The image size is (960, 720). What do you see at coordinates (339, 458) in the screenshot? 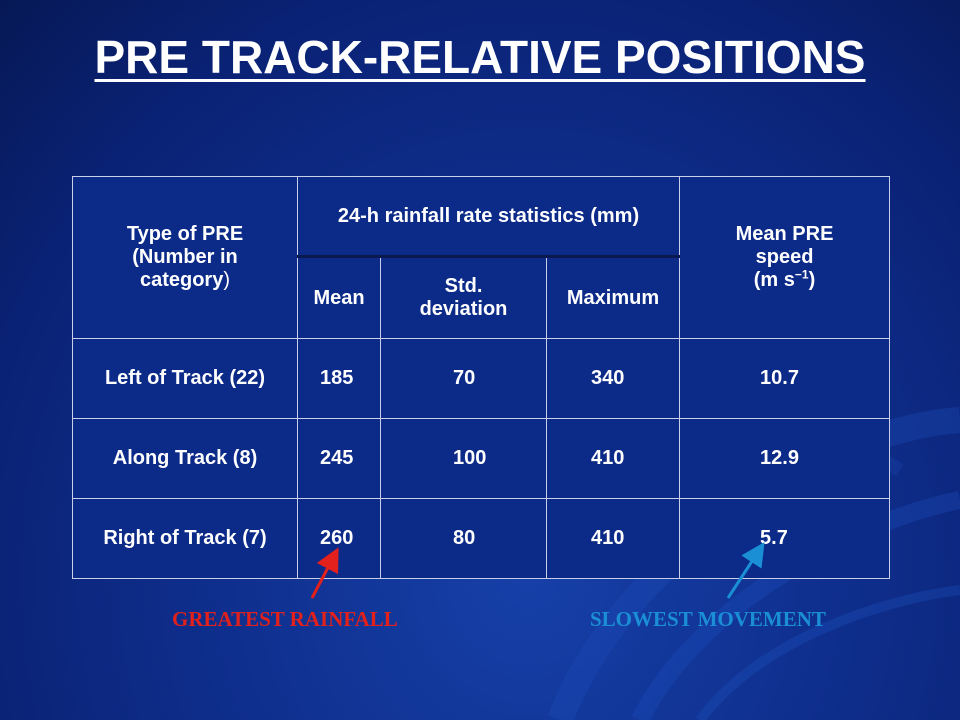
I see `cell-mean: 245` at bounding box center [339, 458].